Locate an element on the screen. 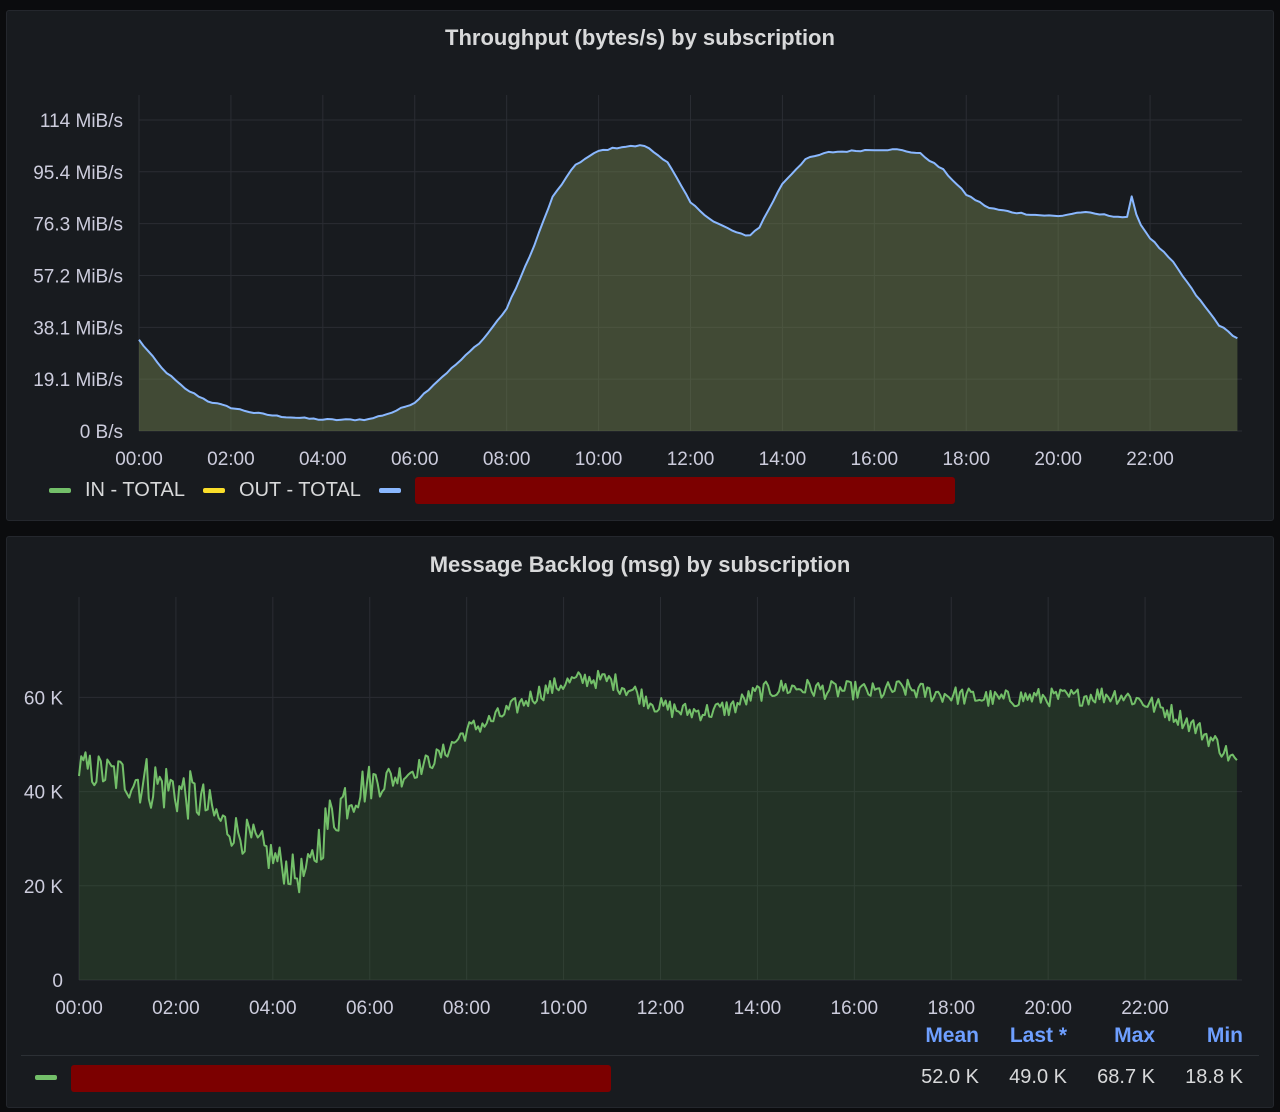 This screenshot has width=1280, height=1112. stat-min: 18.8 K is located at coordinates (1214, 1077).